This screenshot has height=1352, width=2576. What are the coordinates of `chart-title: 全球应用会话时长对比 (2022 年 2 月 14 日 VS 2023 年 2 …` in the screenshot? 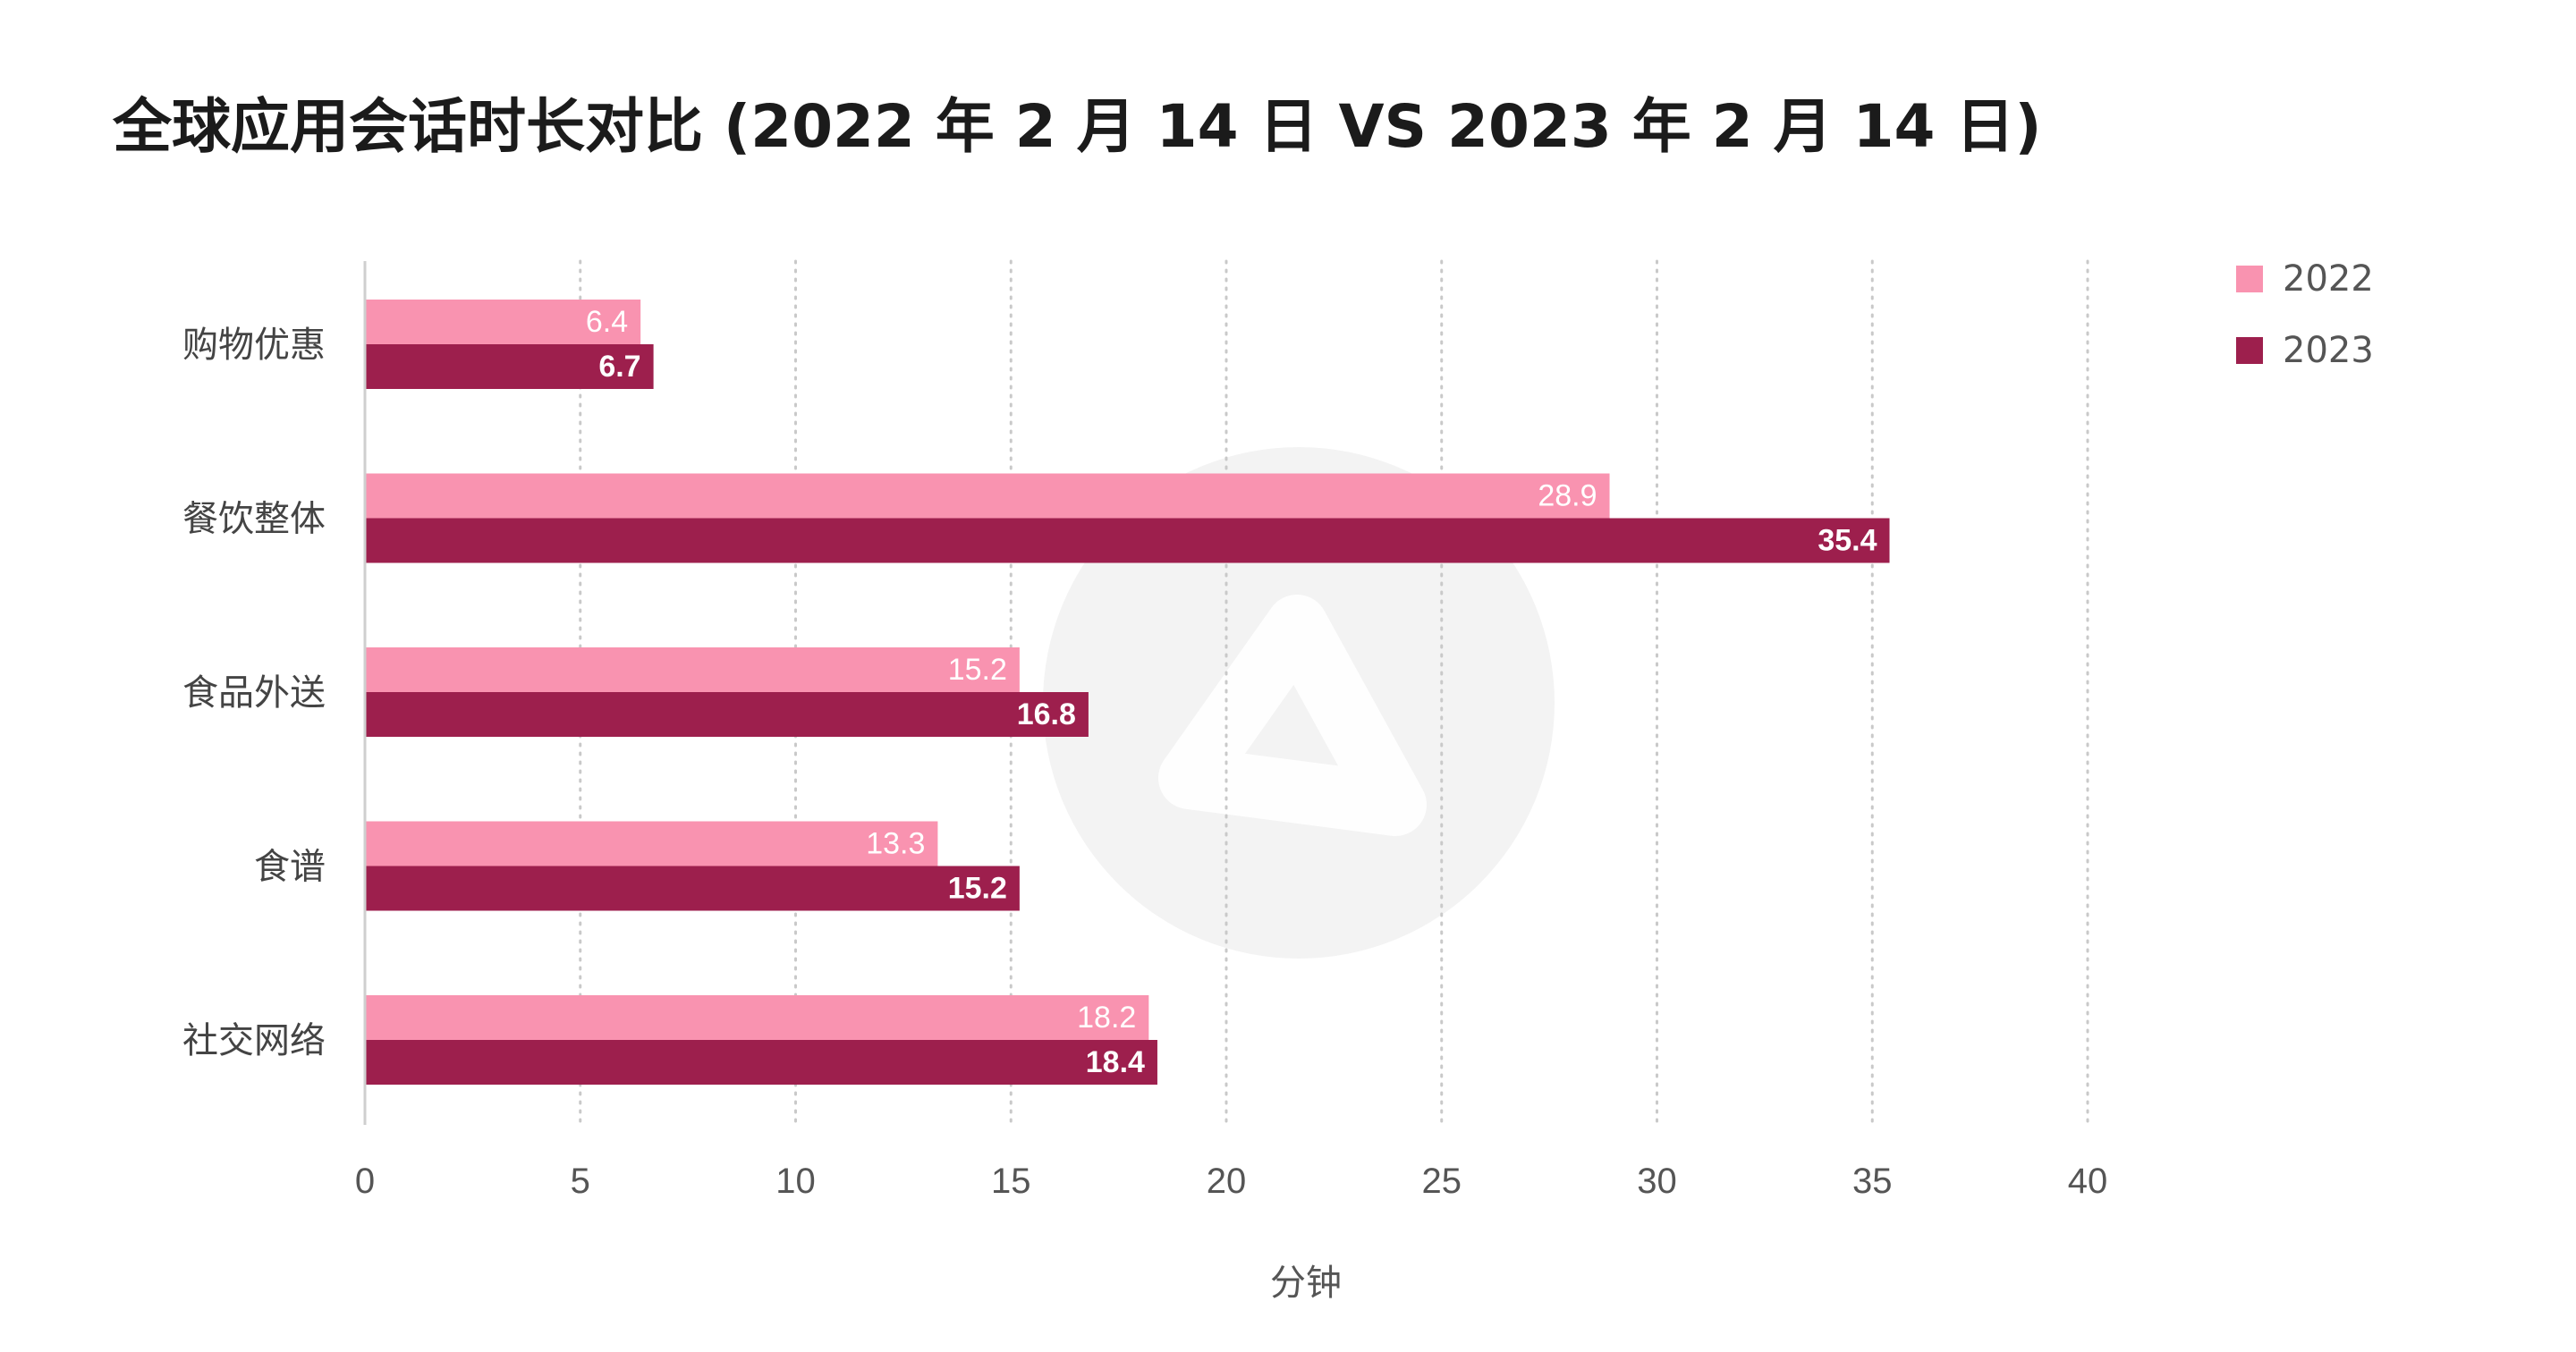 It's located at (1077, 126).